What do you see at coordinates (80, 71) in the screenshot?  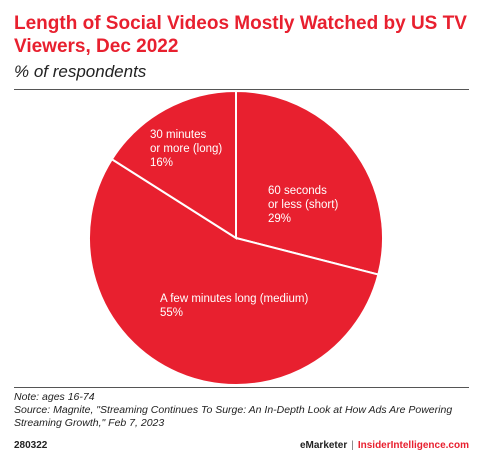 I see `chart-subtitle: % of respondents` at bounding box center [80, 71].